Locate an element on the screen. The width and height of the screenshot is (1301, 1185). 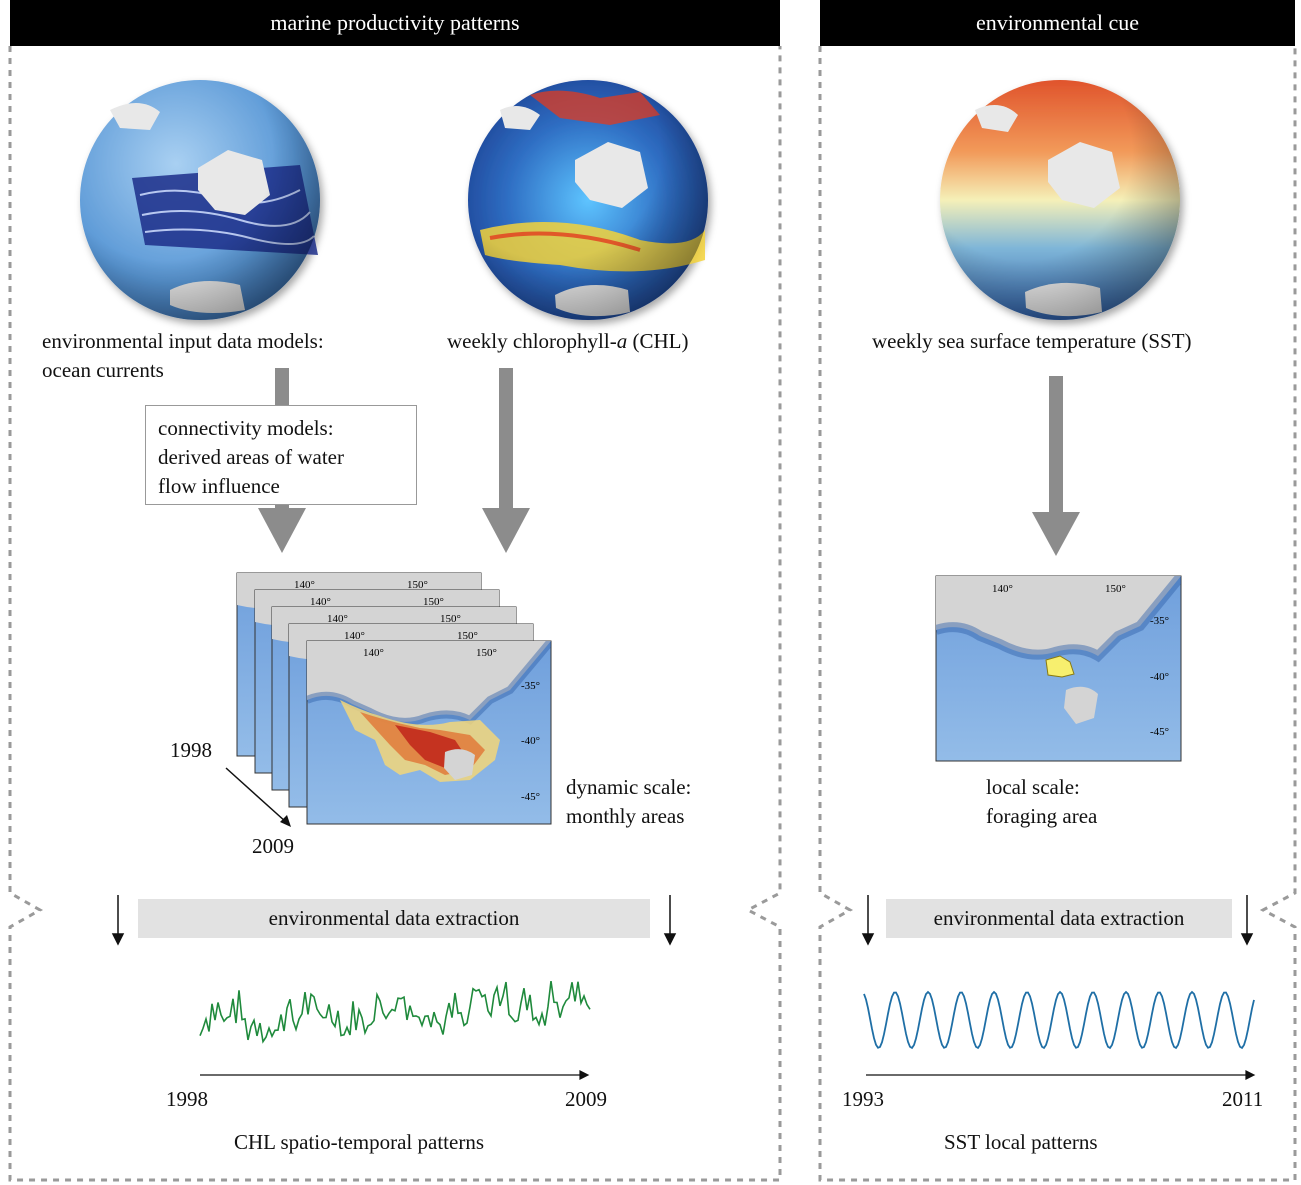
connectivity-line2: derived areas of water is located at coordinates (251, 457).